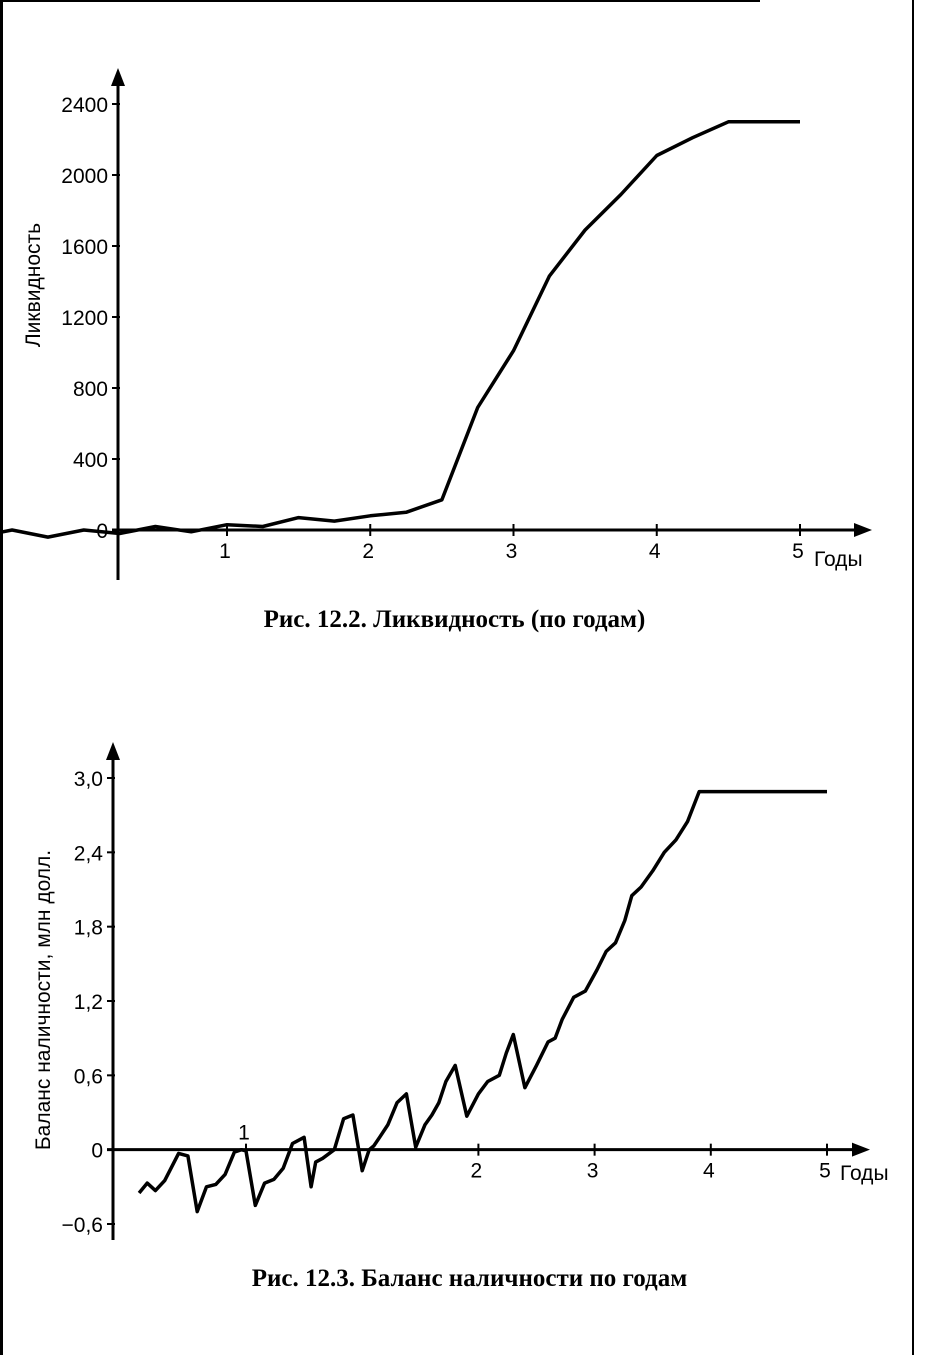 This screenshot has height=1355, width=929. Describe the element at coordinates (118, 77) in the screenshot. I see `liquidity-y-axis-arrow` at that location.